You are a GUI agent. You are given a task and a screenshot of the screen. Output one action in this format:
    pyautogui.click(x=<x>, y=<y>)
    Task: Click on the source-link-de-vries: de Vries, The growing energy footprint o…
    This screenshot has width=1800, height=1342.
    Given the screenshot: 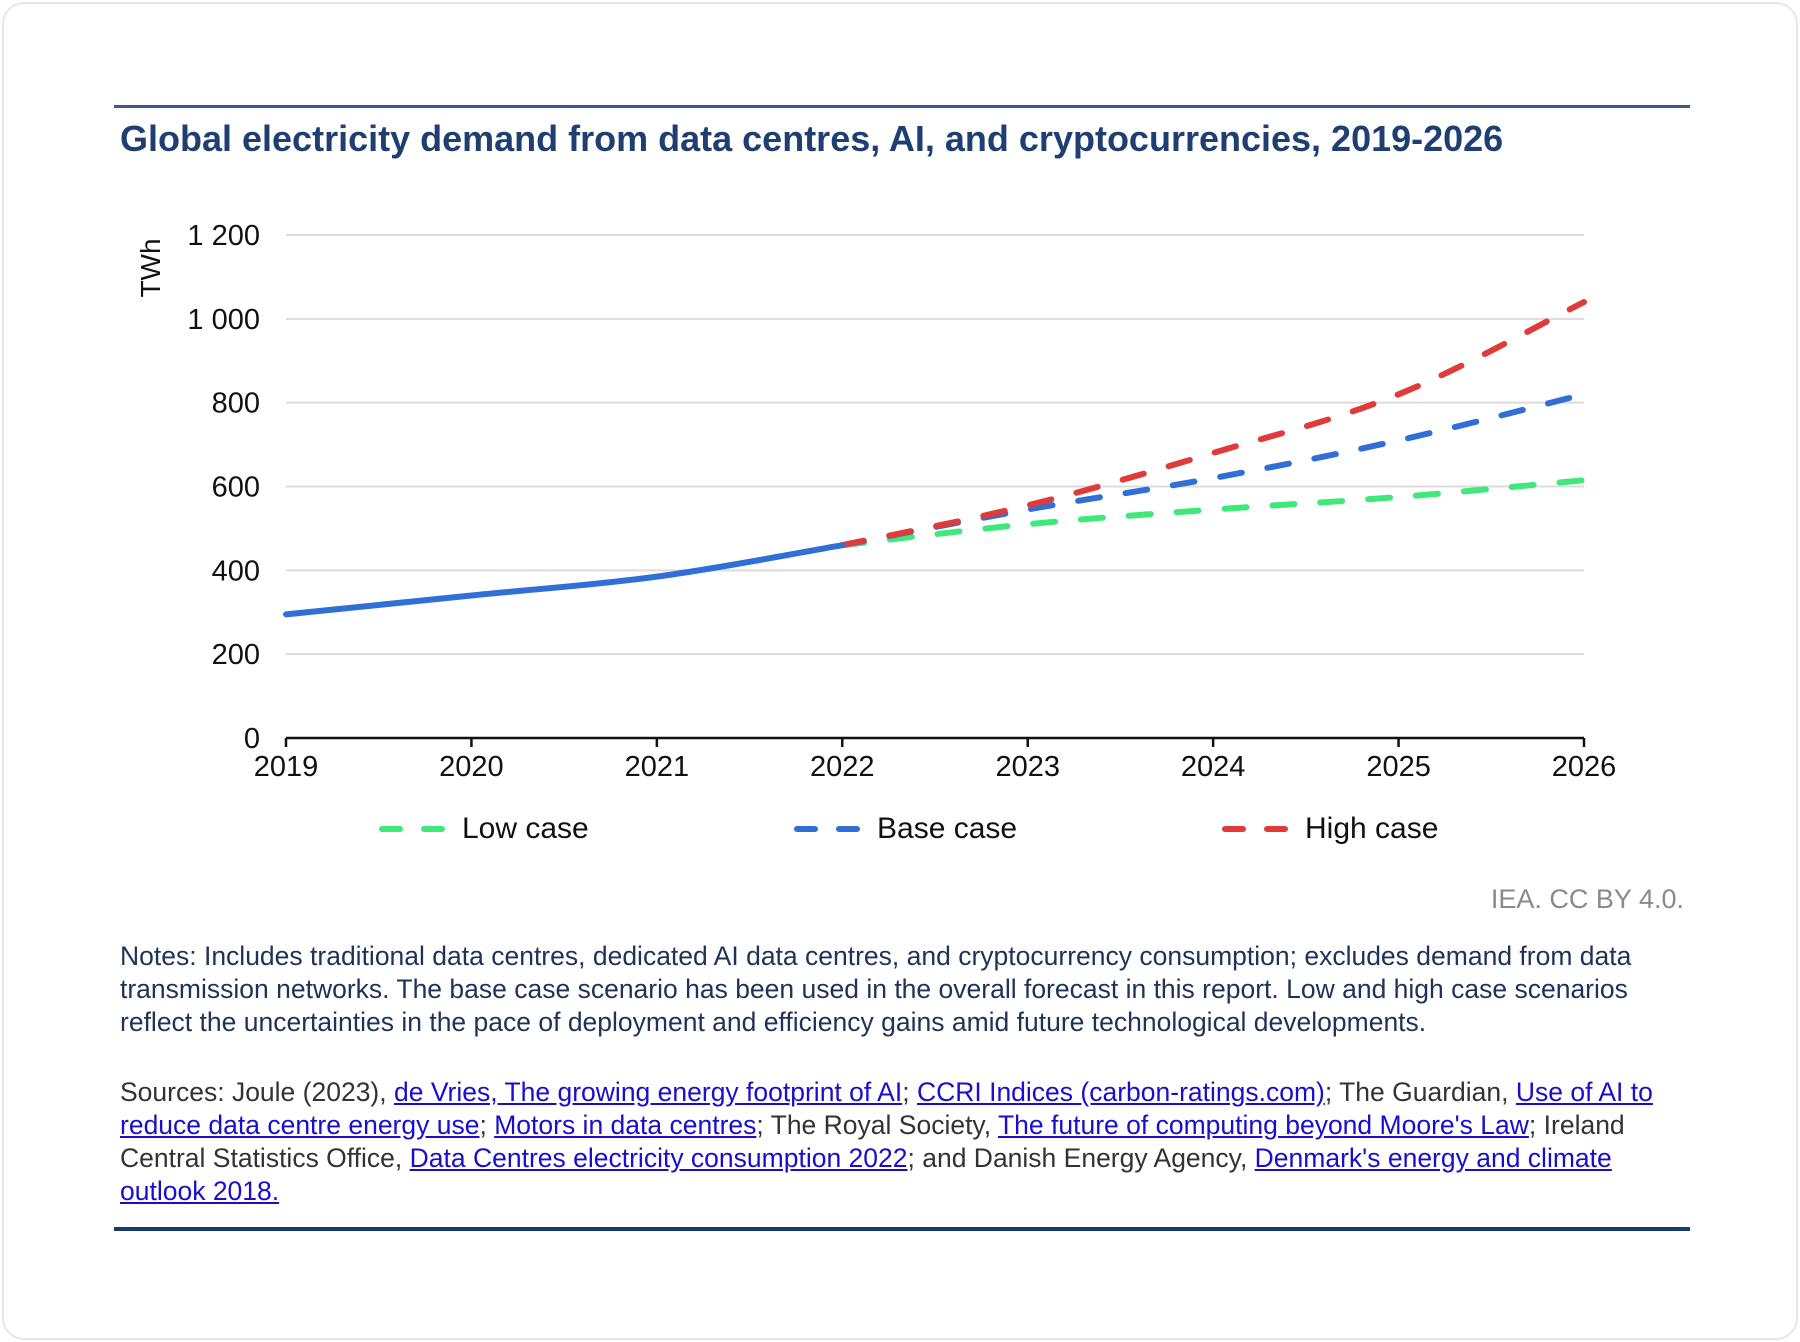 What is the action you would take?
    pyautogui.click(x=648, y=1092)
    